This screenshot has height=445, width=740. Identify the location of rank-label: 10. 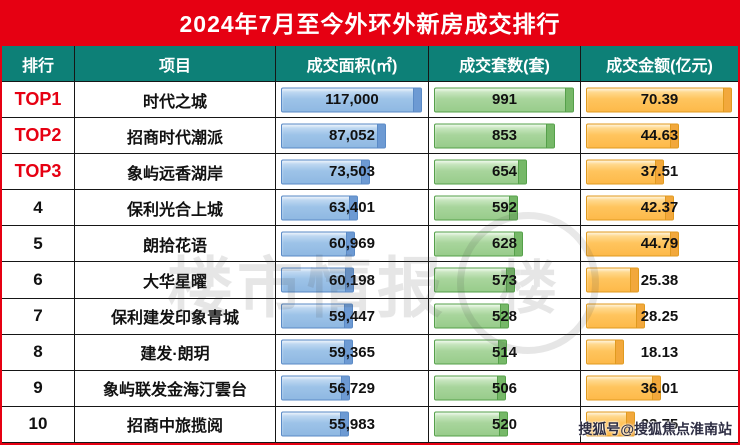
(38, 424).